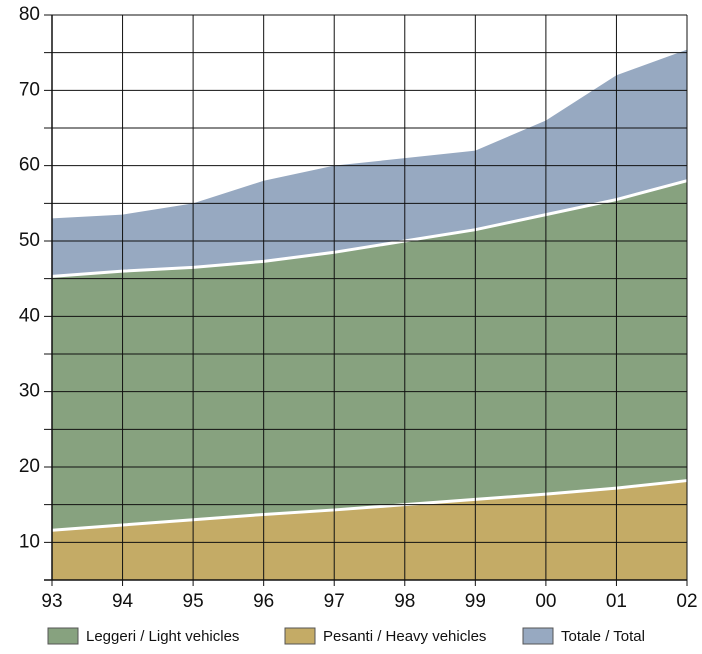 This screenshot has width=702, height=654. Describe the element at coordinates (29, 165) in the screenshot. I see `y-tick-label: 60` at that location.